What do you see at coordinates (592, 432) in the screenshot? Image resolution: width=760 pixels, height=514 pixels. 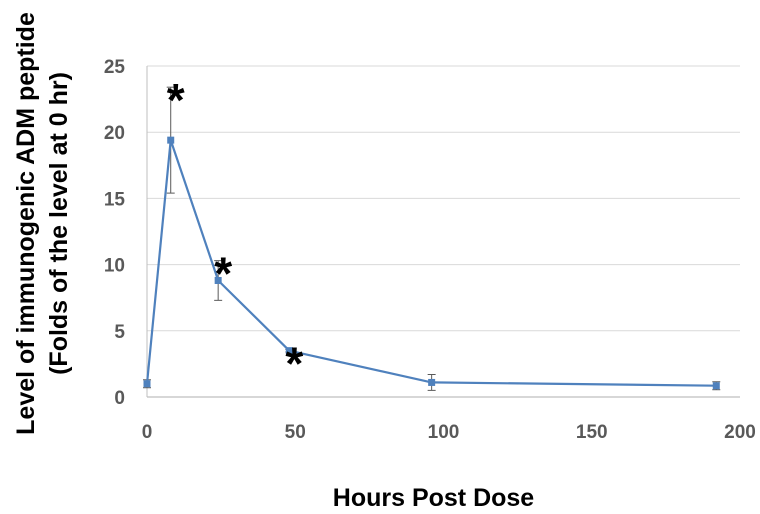 I see `x-tick-label-150: 150` at bounding box center [592, 432].